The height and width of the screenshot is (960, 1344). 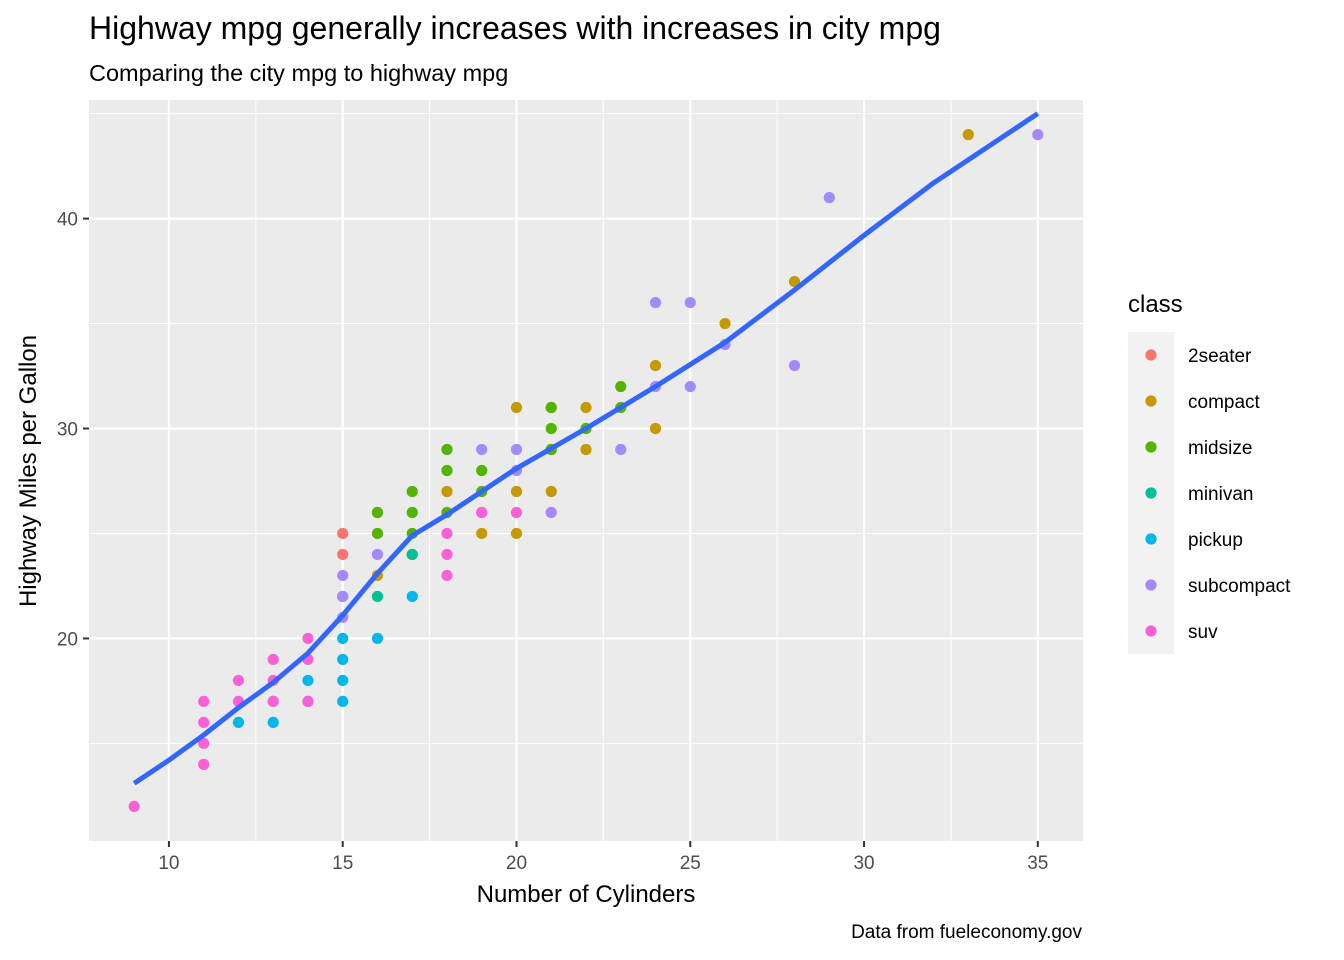 I want to click on legend-label-minivan: minivan, so click(x=1220, y=494).